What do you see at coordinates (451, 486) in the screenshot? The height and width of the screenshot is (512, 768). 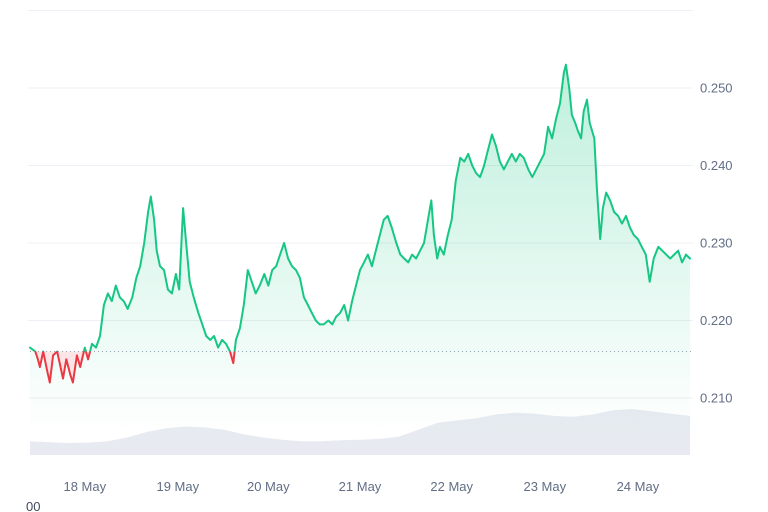 I see `x-tick-label: 22 May` at bounding box center [451, 486].